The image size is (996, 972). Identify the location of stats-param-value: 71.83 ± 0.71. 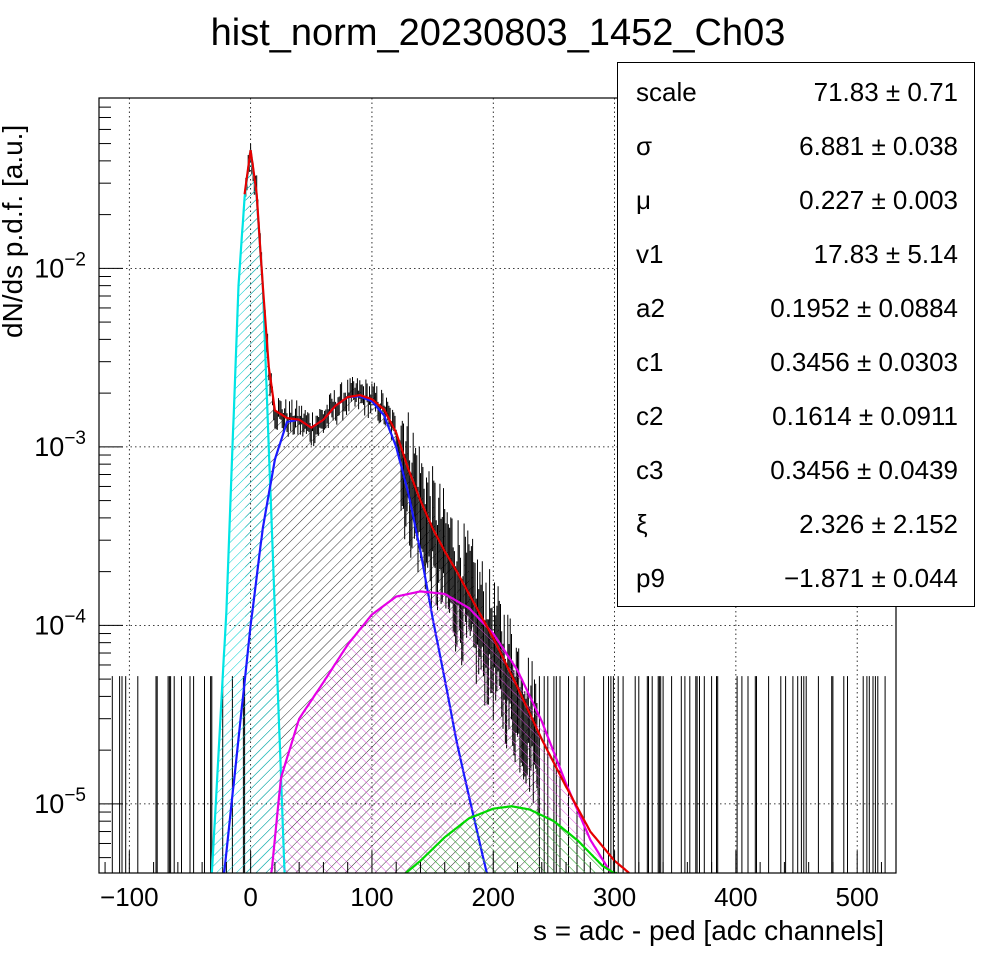
(885, 92).